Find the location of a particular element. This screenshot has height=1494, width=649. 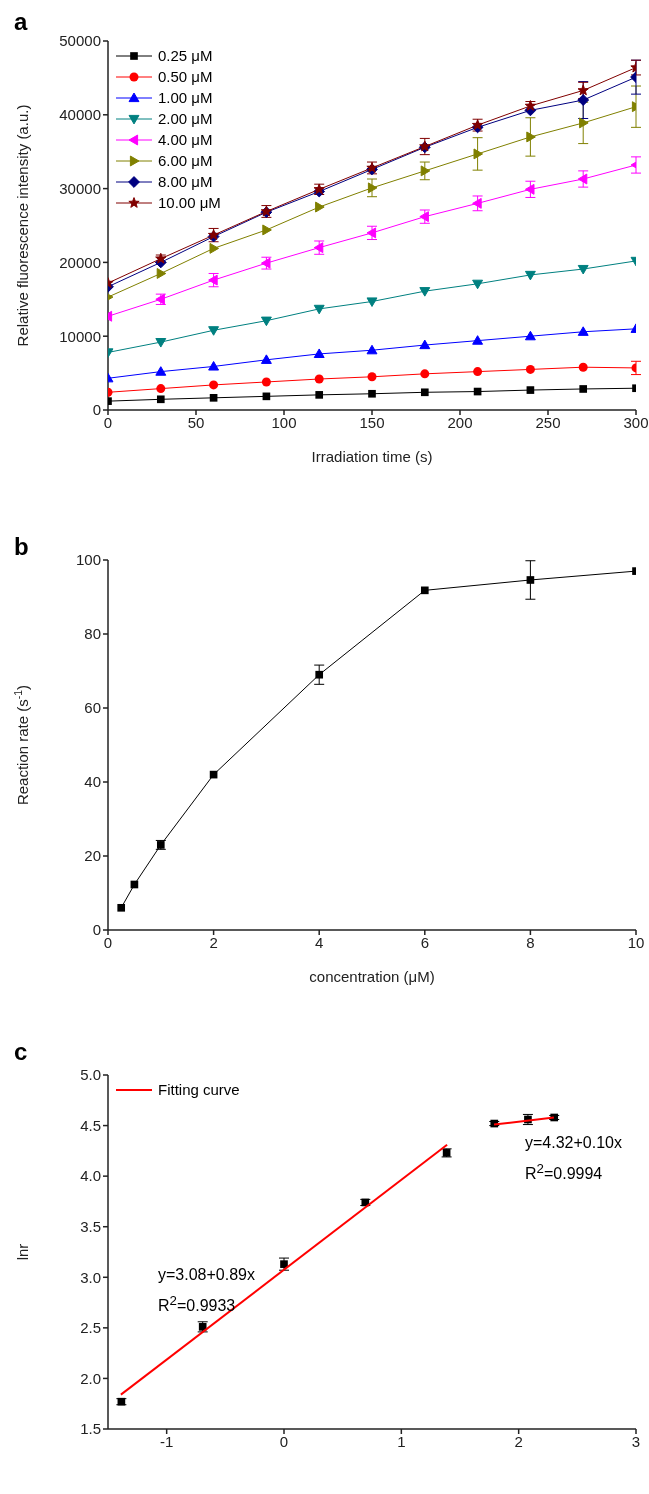

annotation: R$^{2}$=0.9933 is located at coordinates (197, 1304).